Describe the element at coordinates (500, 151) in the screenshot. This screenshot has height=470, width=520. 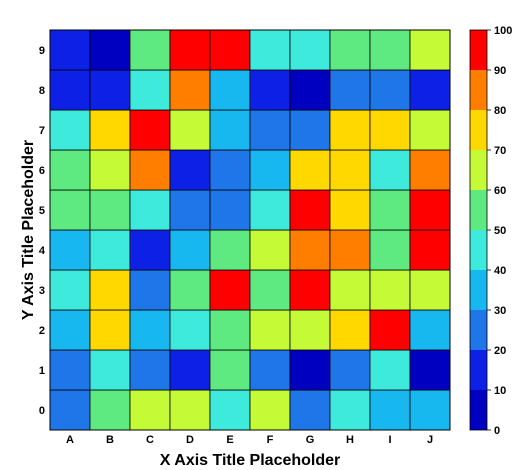
I see `colorbar-tick-label: 70` at that location.